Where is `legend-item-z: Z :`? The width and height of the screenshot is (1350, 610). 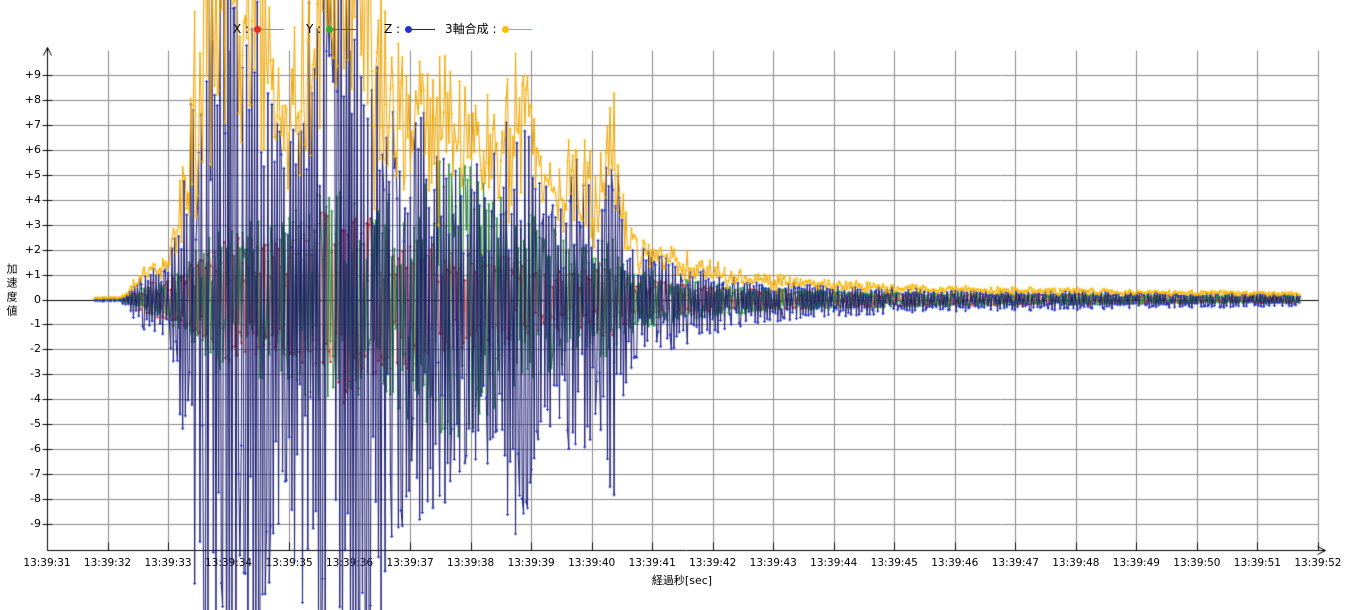
legend-item-z: Z : is located at coordinates (410, 29).